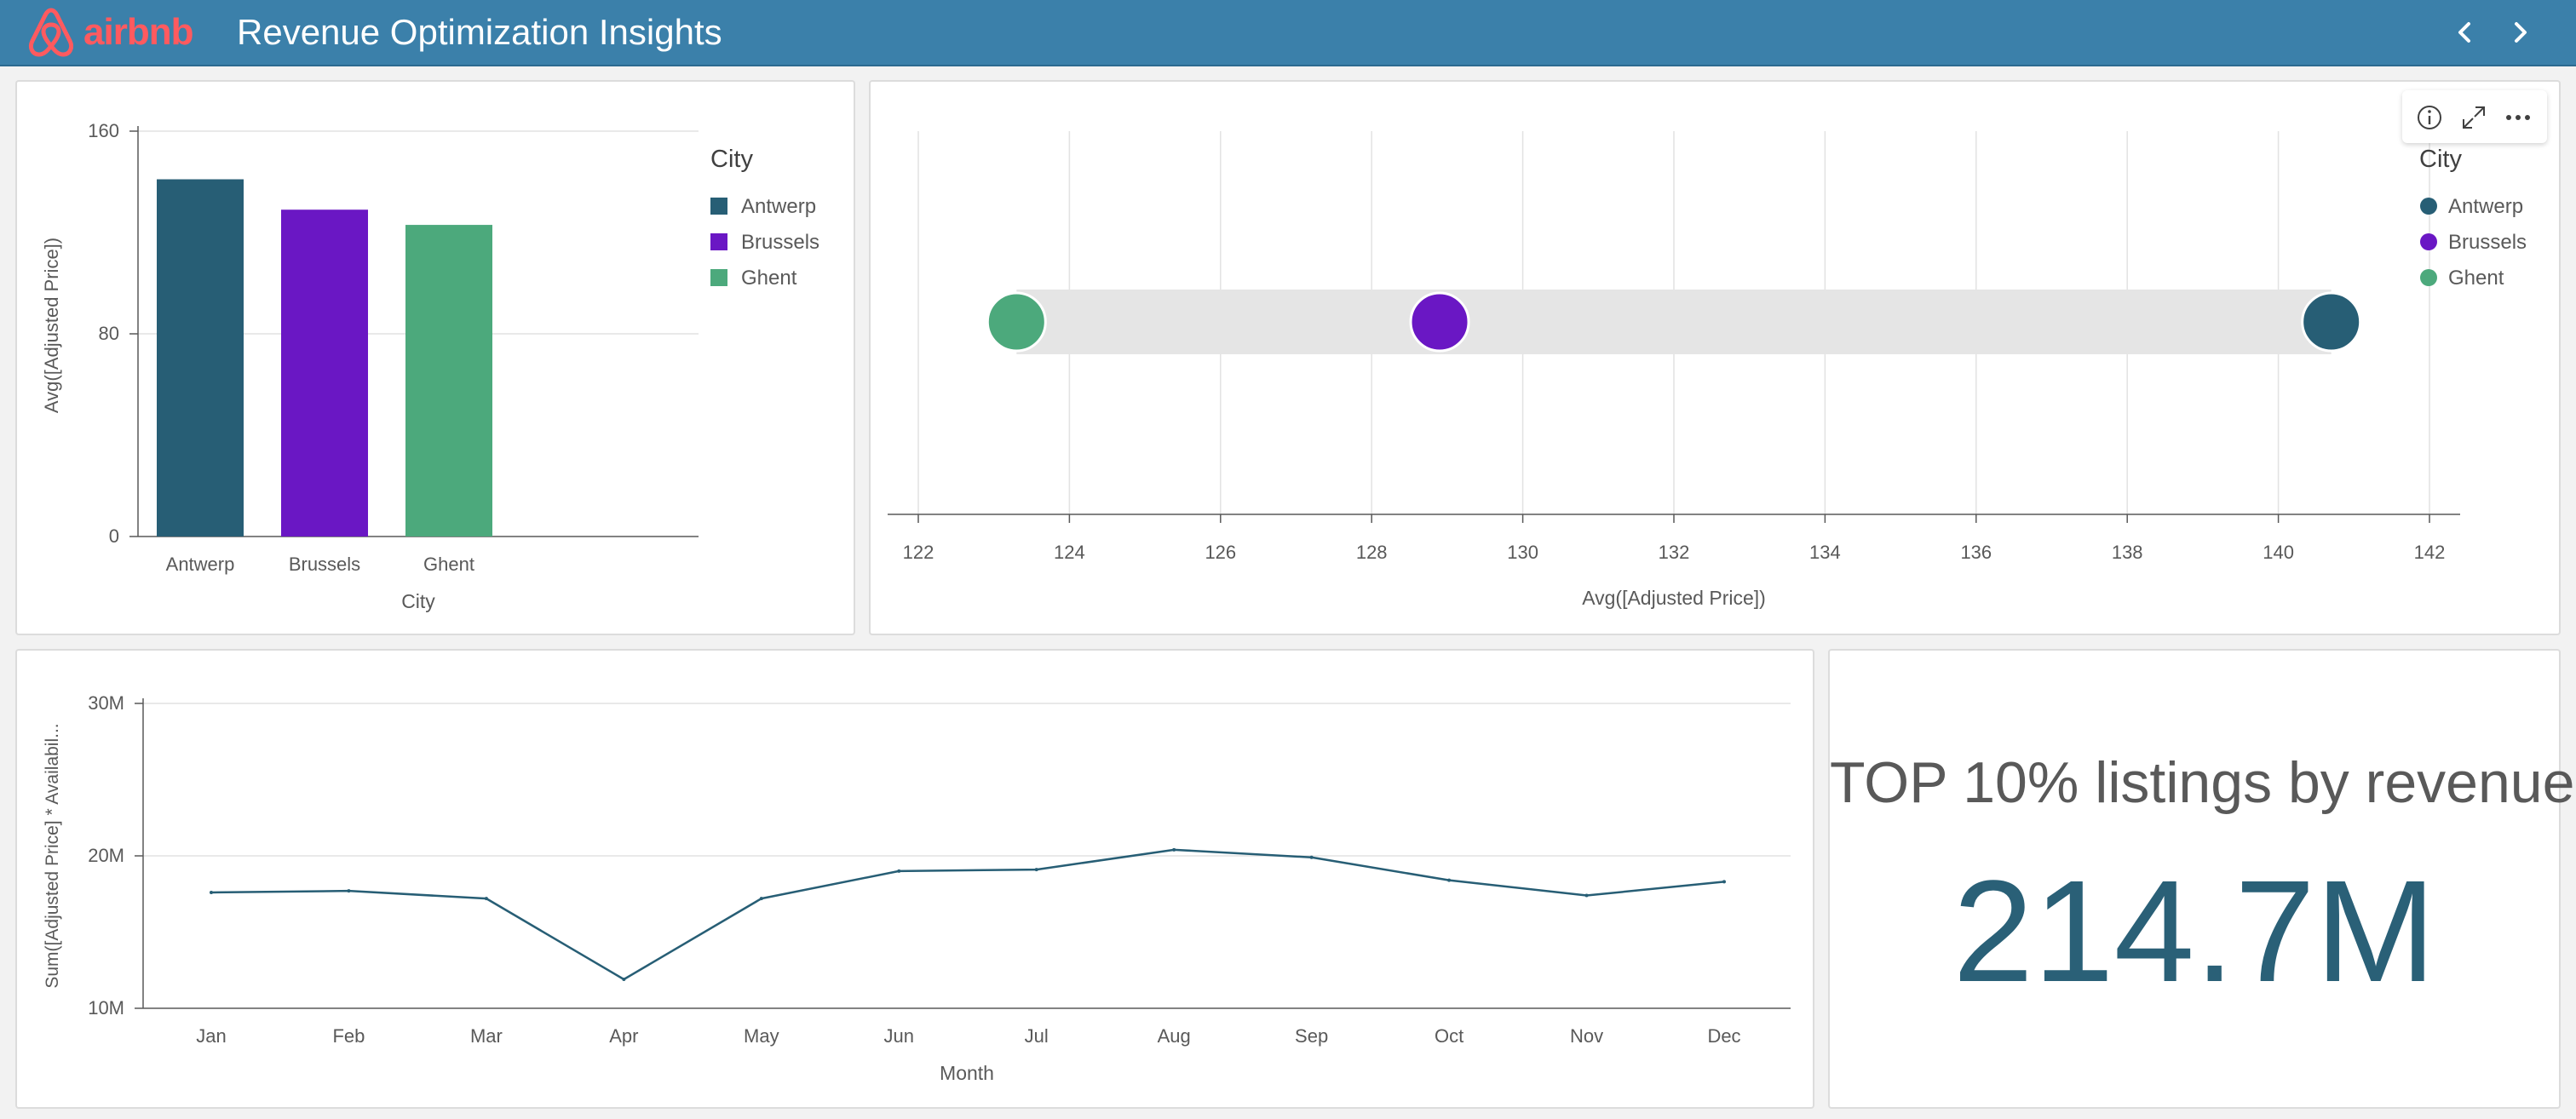 This screenshot has height=1119, width=2576. I want to click on app-header: airbnb Revenue Optimization Insights, so click(1288, 33).